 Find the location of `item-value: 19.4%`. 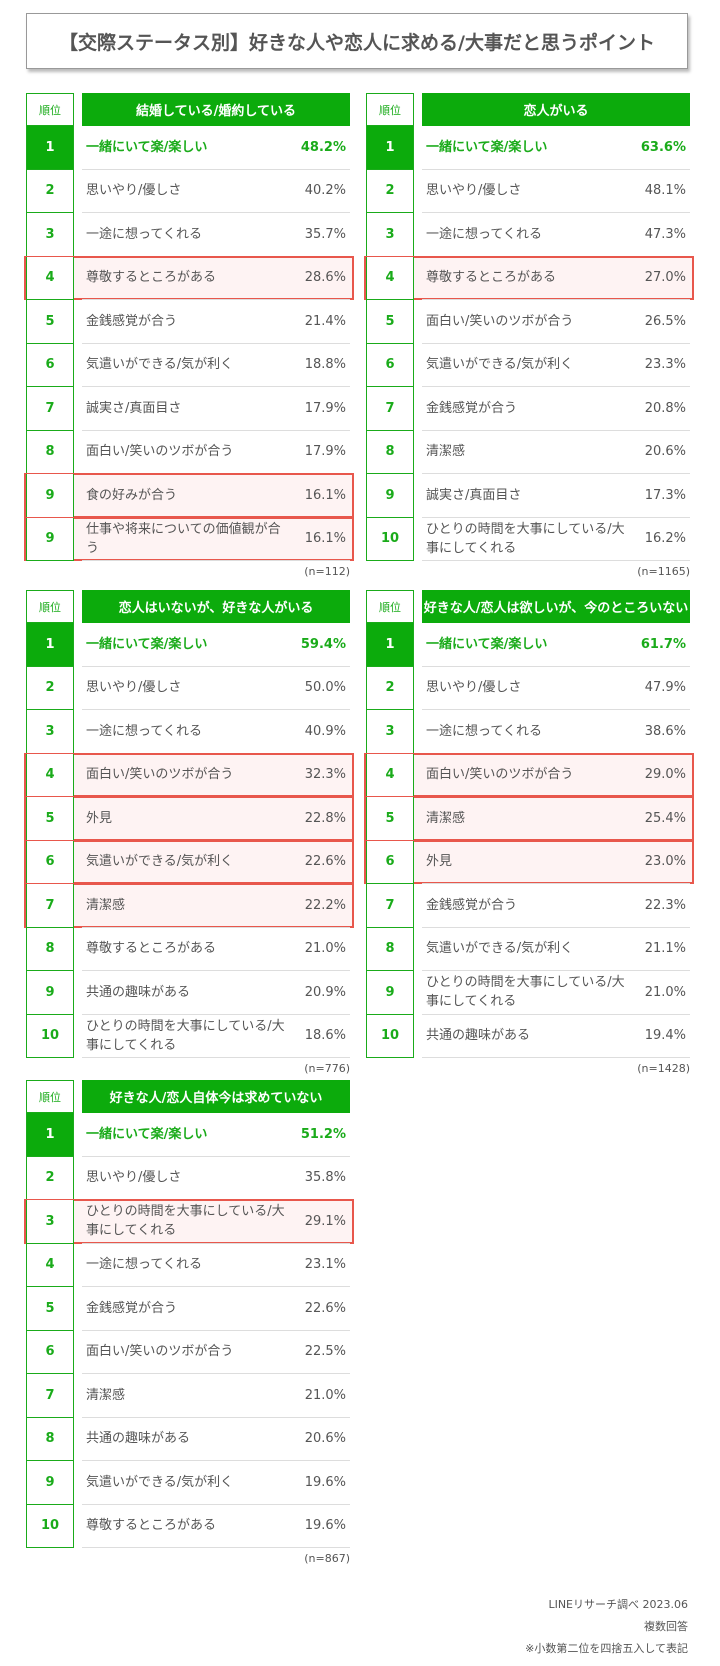

item-value: 19.4% is located at coordinates (665, 1036).